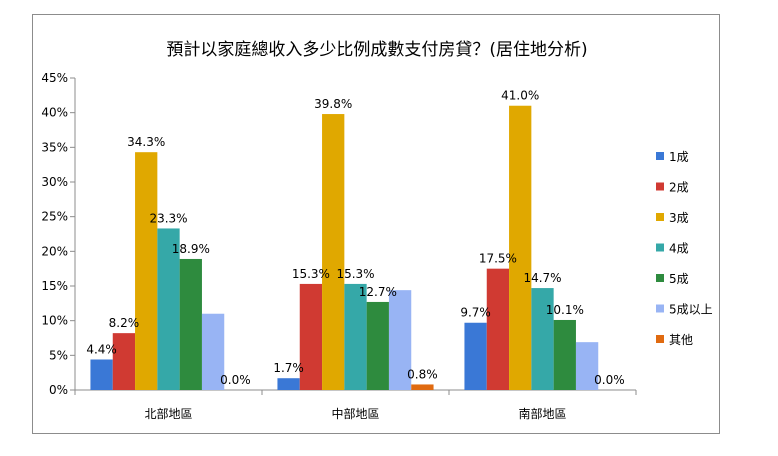  I want to click on data-label: 41.0%, so click(520, 96).